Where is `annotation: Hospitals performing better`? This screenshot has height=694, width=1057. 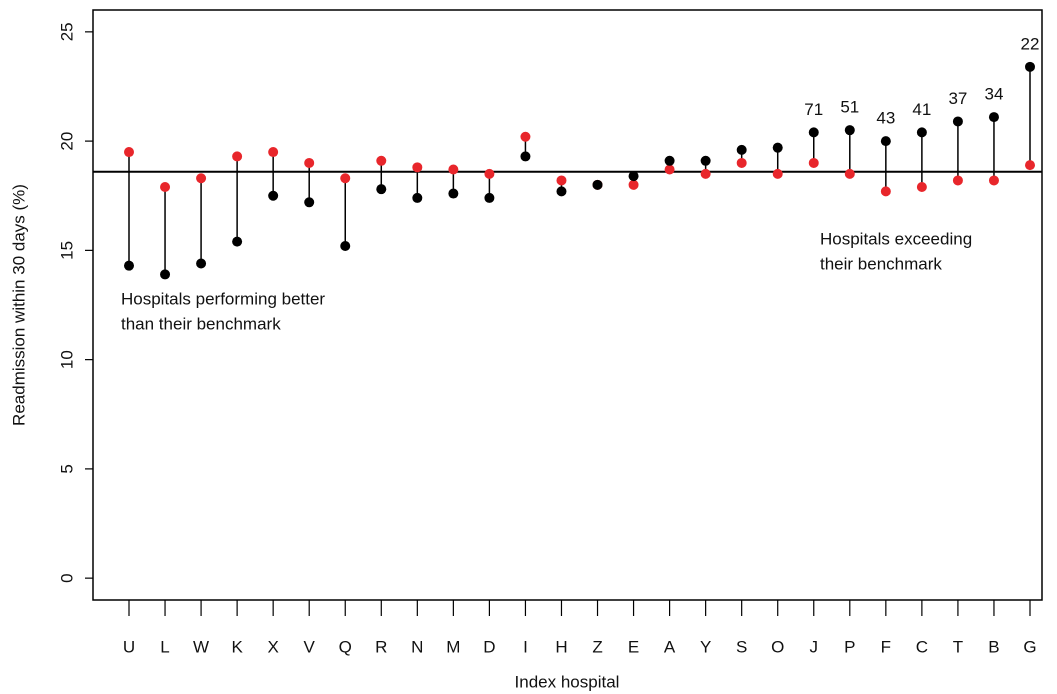 annotation: Hospitals performing better is located at coordinates (223, 298).